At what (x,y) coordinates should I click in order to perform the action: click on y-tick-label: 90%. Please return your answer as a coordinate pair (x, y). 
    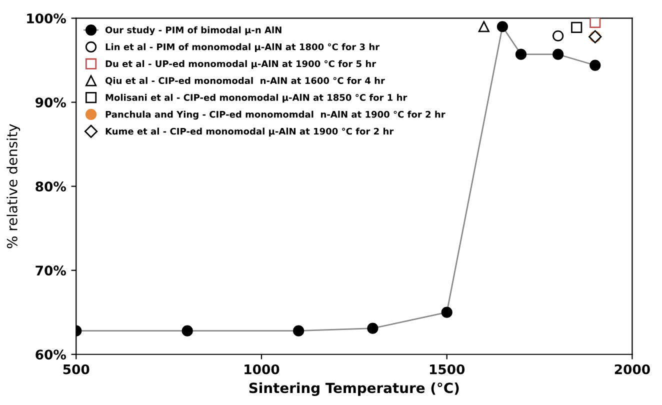
    Looking at the image, I should click on (51, 102).